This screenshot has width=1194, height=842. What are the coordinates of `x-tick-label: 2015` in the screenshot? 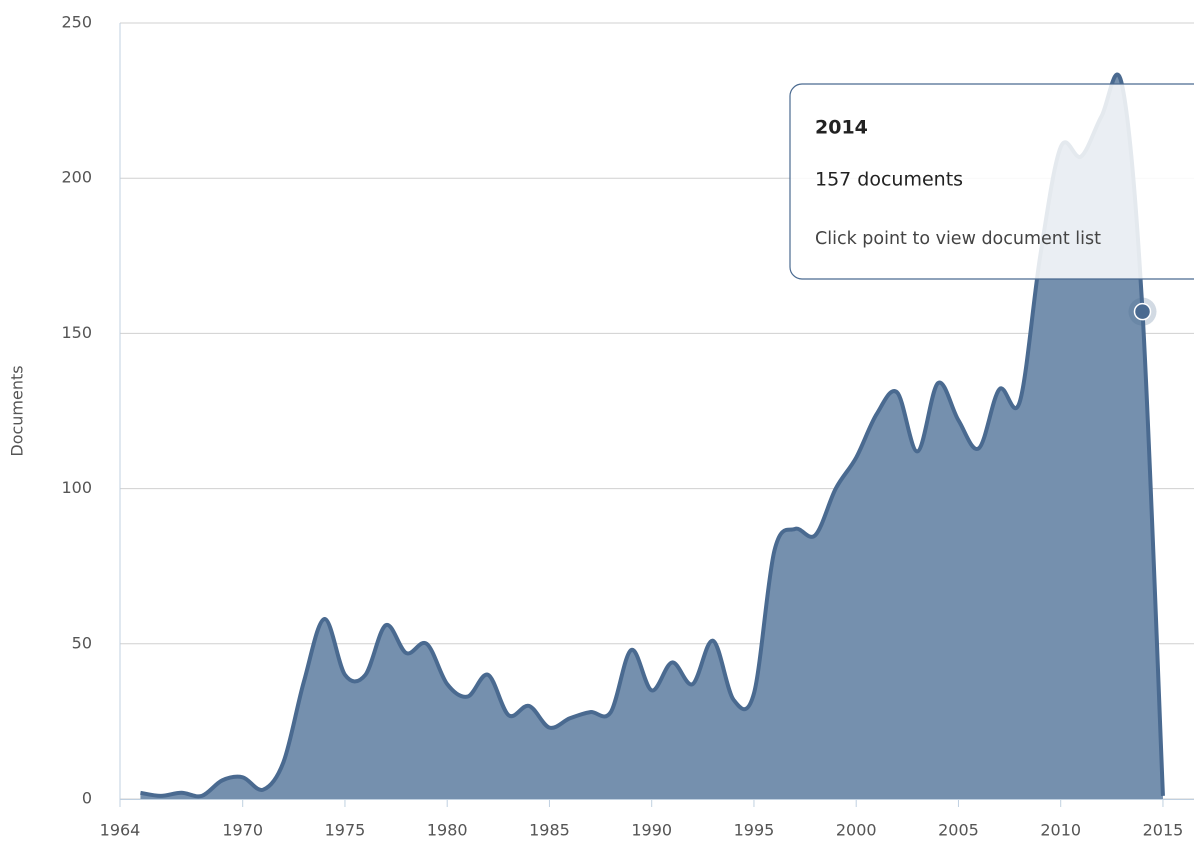 It's located at (1163, 830).